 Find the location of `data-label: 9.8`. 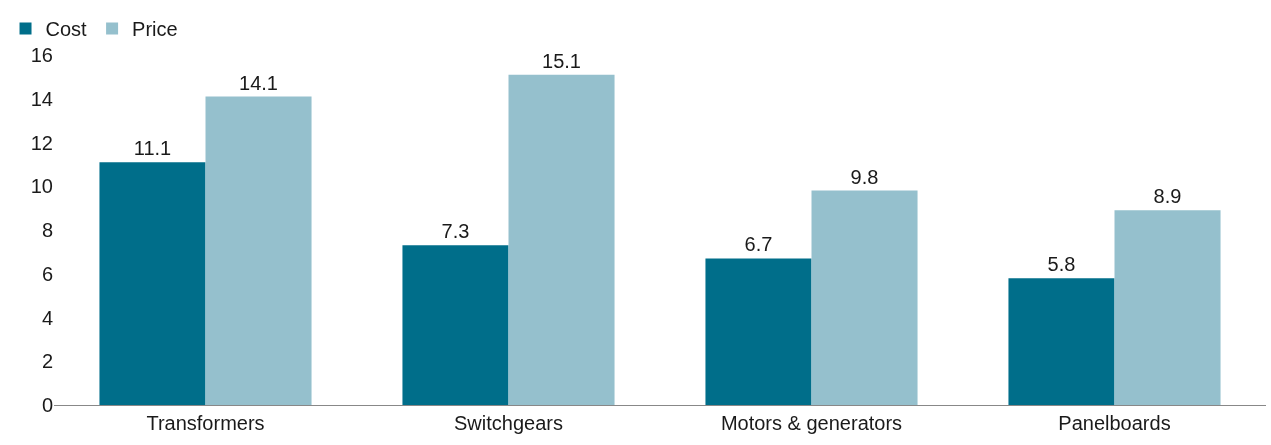

data-label: 9.8 is located at coordinates (864, 176).